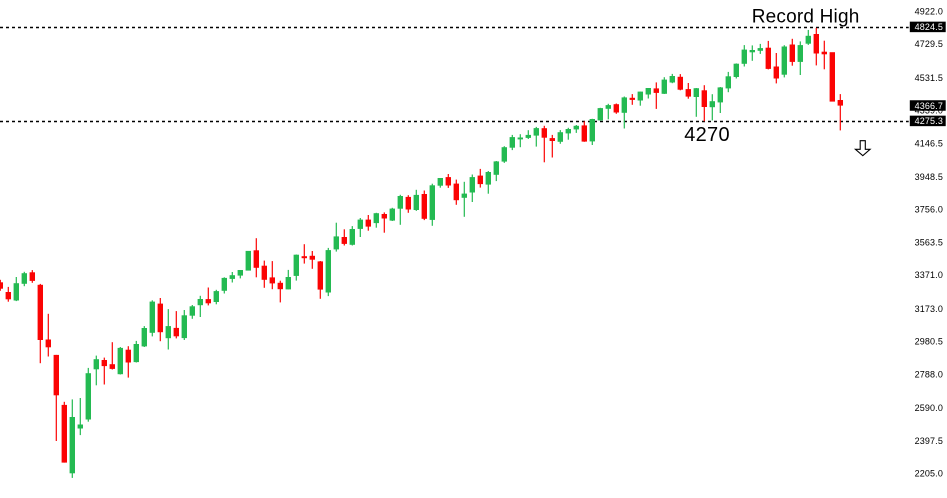  I want to click on svg-text: 2397.5, so click(929, 441).